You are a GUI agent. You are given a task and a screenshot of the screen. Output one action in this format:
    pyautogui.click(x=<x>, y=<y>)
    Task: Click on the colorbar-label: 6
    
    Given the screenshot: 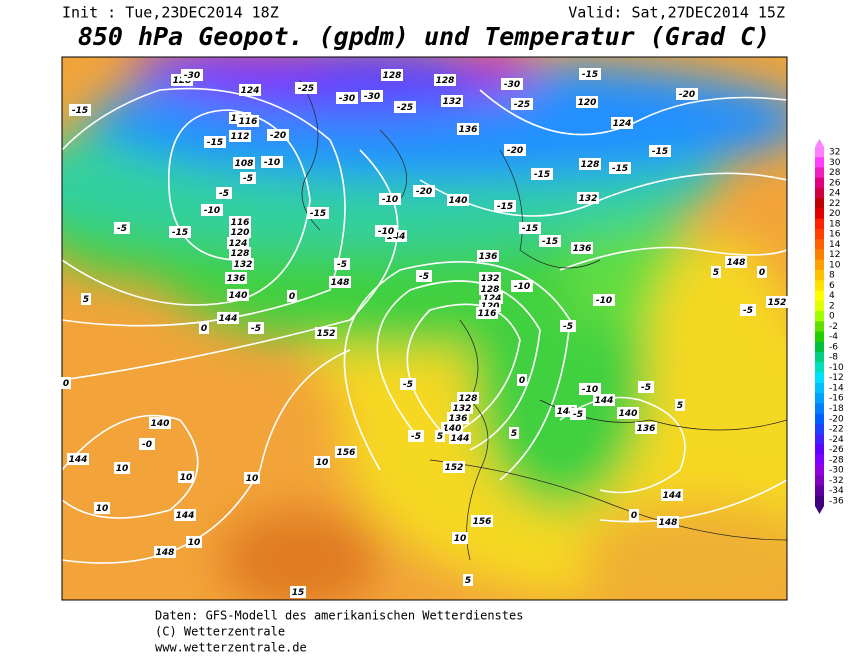 What is the action you would take?
    pyautogui.click(x=832, y=286)
    